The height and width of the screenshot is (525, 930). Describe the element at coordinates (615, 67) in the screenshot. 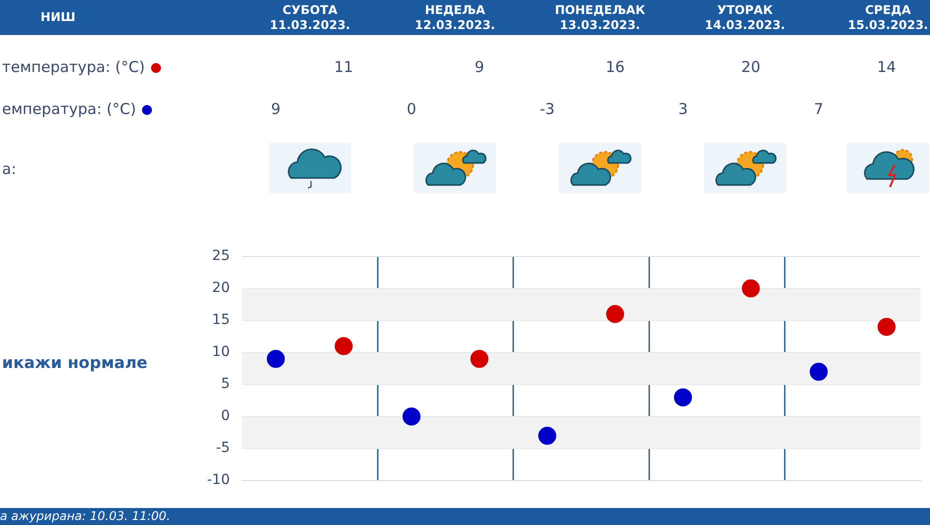

I see `data-label: 16` at that location.